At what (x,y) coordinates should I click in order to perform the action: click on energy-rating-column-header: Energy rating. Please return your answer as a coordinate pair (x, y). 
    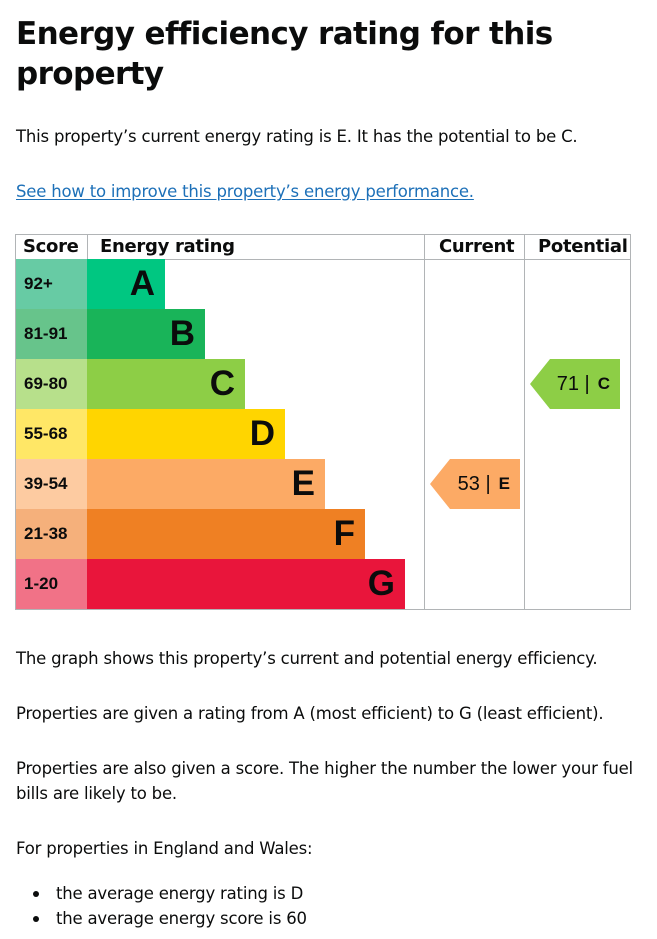
    Looking at the image, I should click on (167, 246).